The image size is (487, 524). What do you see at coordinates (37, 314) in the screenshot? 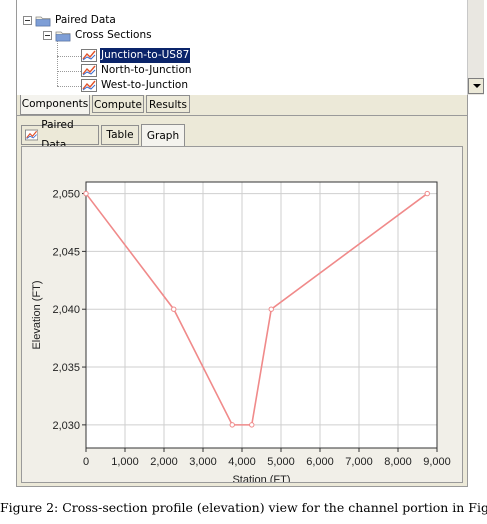
I see `y-axis-title: Elevation (FT)` at bounding box center [37, 314].